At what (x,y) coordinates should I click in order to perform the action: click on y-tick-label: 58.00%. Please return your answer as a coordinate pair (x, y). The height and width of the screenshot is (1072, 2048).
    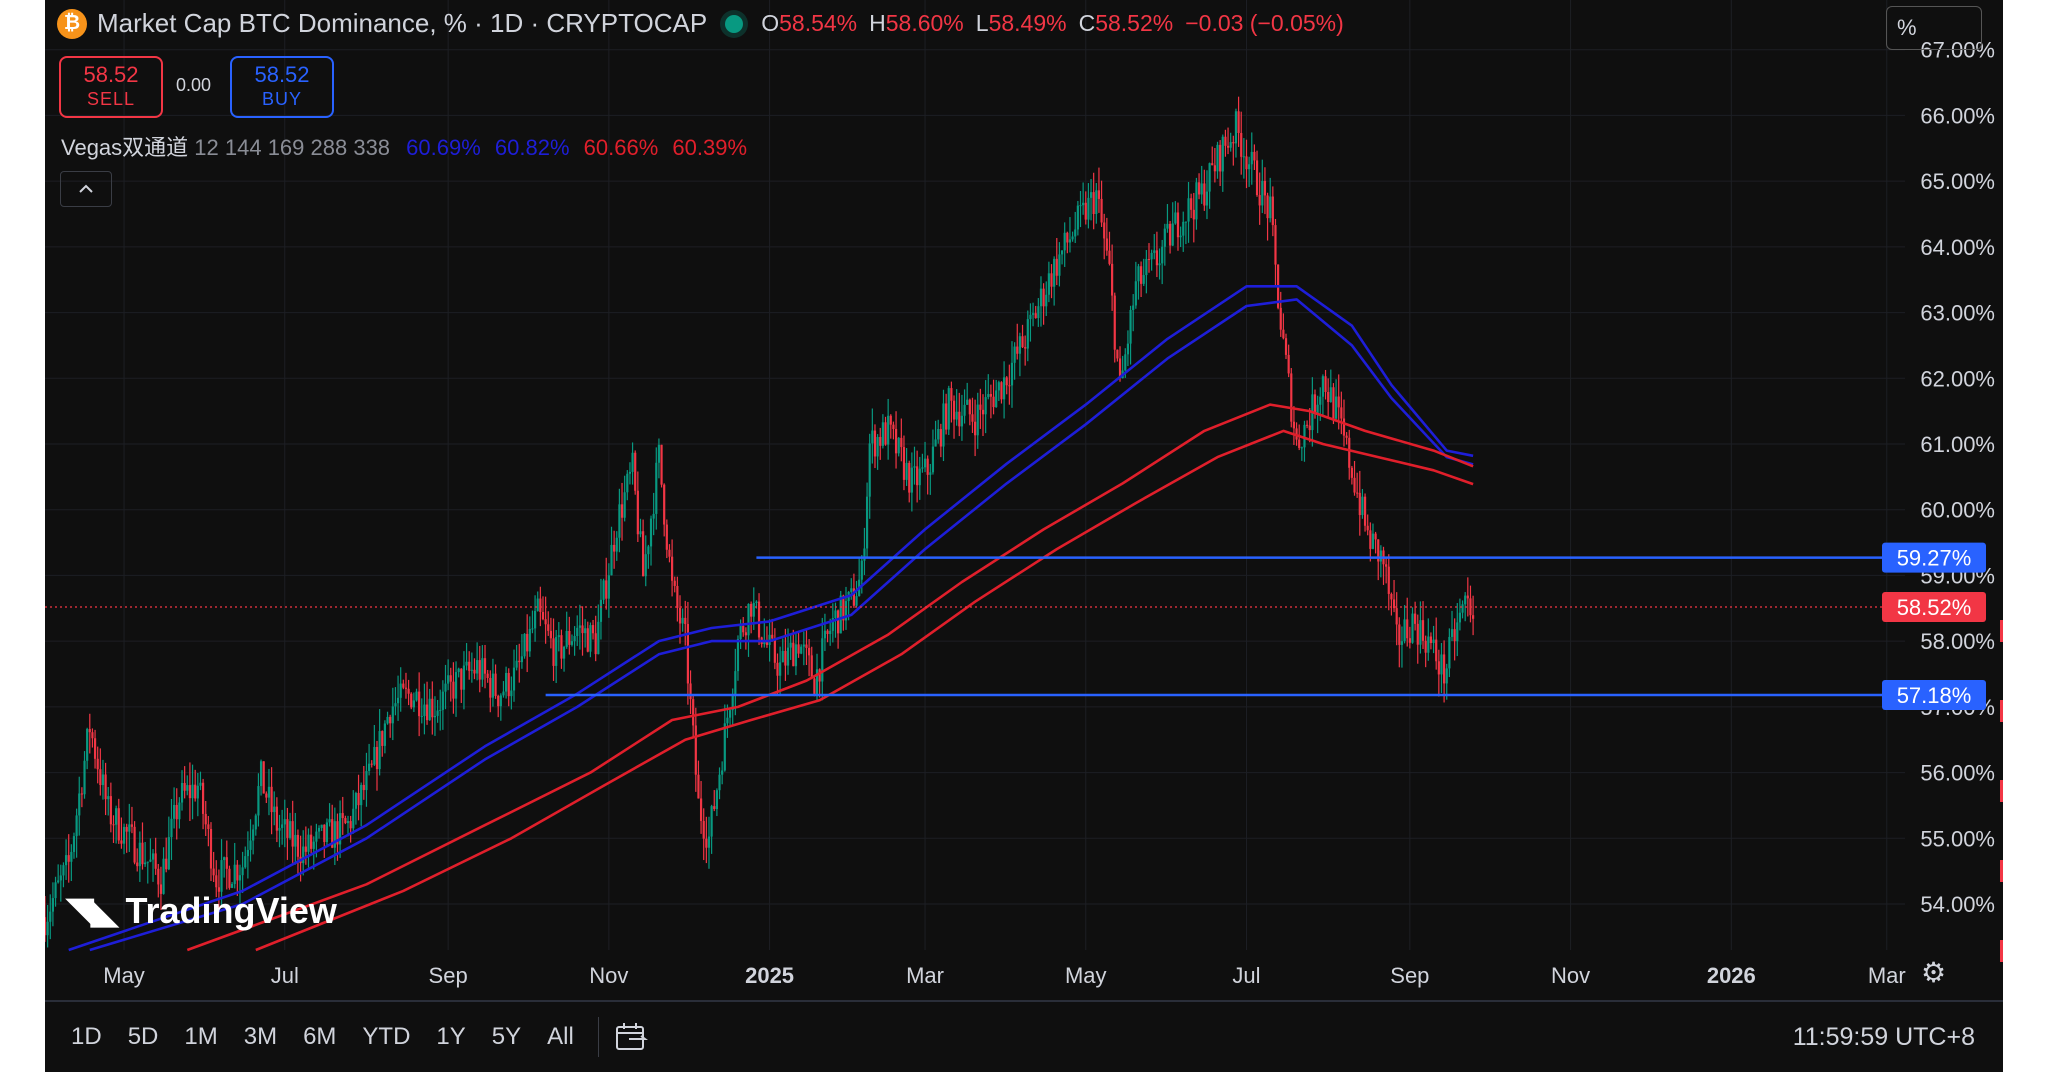
    Looking at the image, I should click on (1957, 641).